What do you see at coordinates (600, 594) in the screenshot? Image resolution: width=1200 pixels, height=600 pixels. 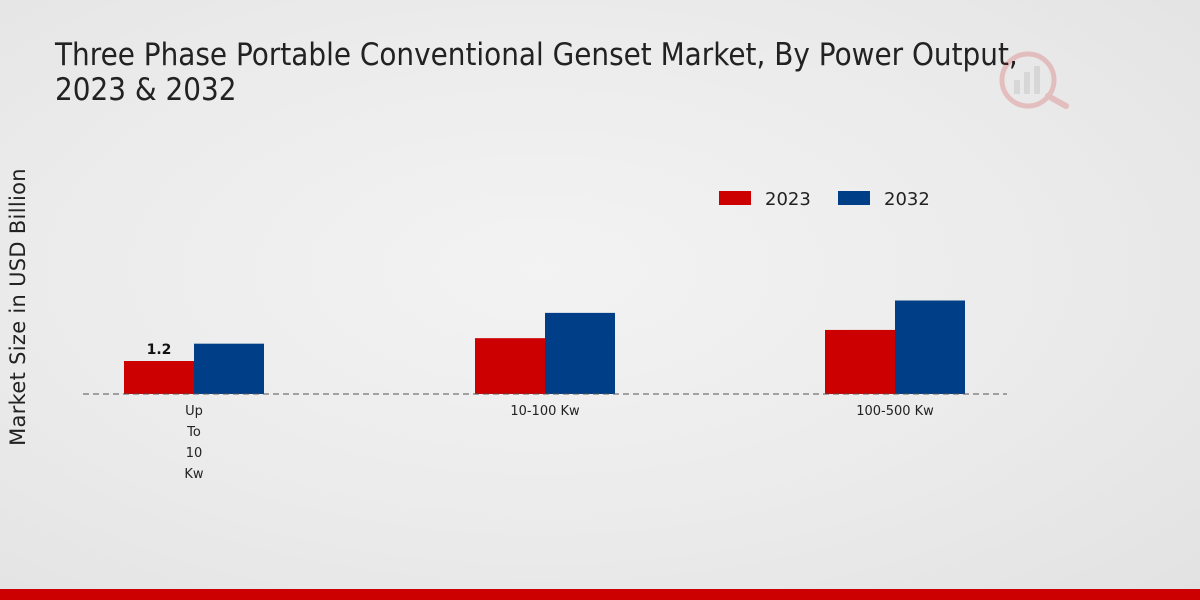 I see `bottom-accent-bar` at bounding box center [600, 594].